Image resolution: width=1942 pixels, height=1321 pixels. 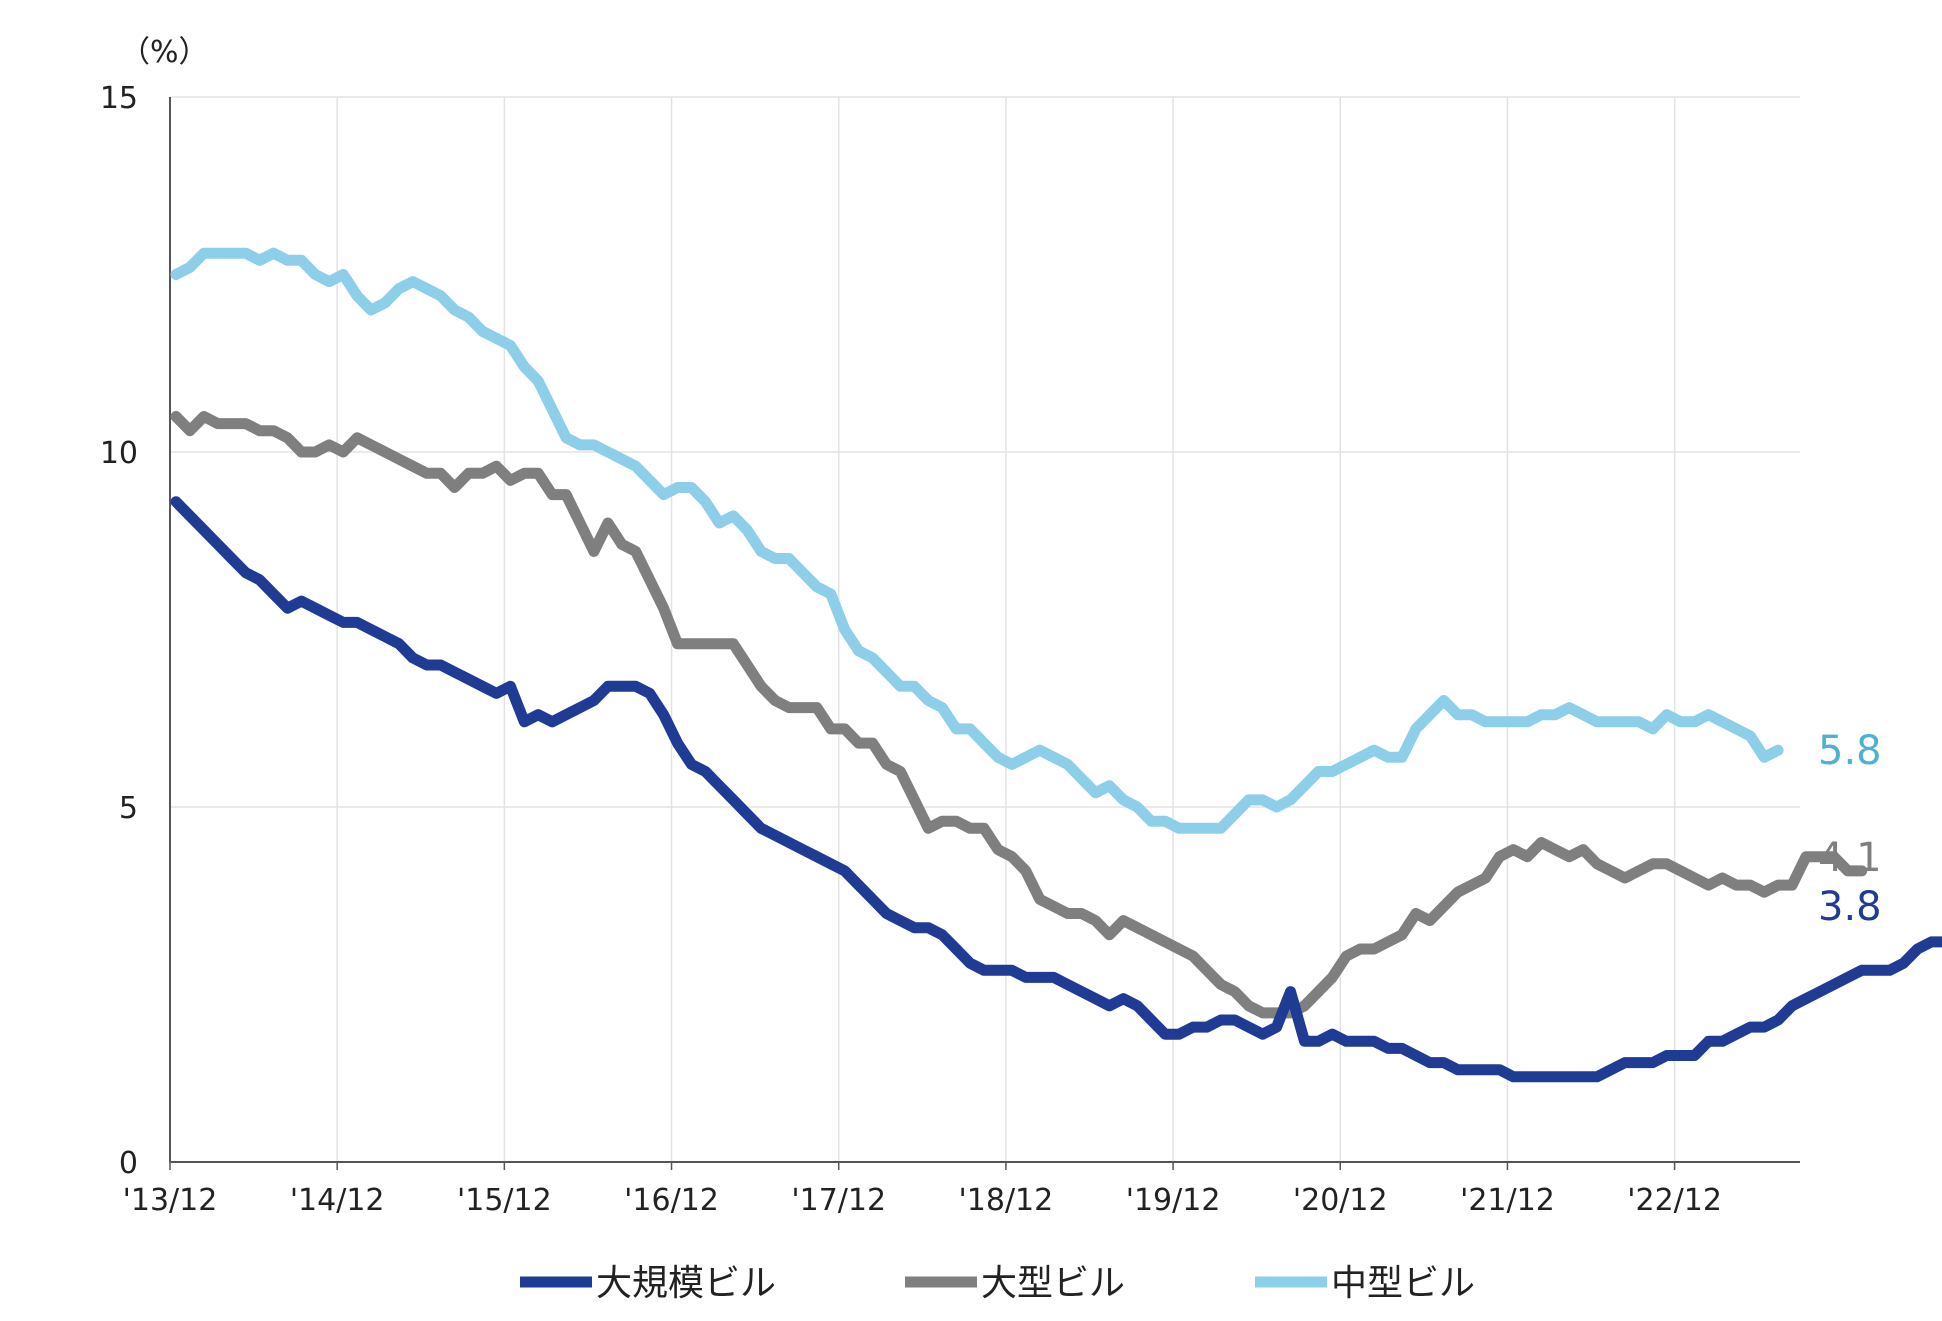 What do you see at coordinates (1403, 1283) in the screenshot?
I see `legend-label: 中型ビル` at bounding box center [1403, 1283].